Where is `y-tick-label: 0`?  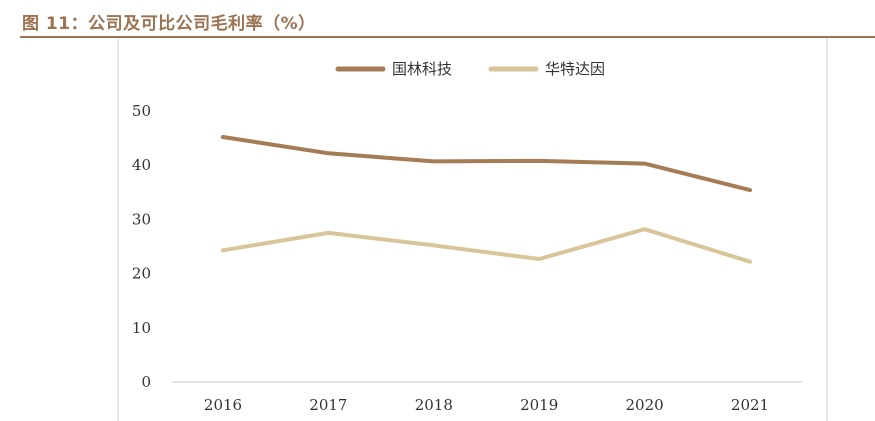
y-tick-label: 0 is located at coordinates (146, 382).